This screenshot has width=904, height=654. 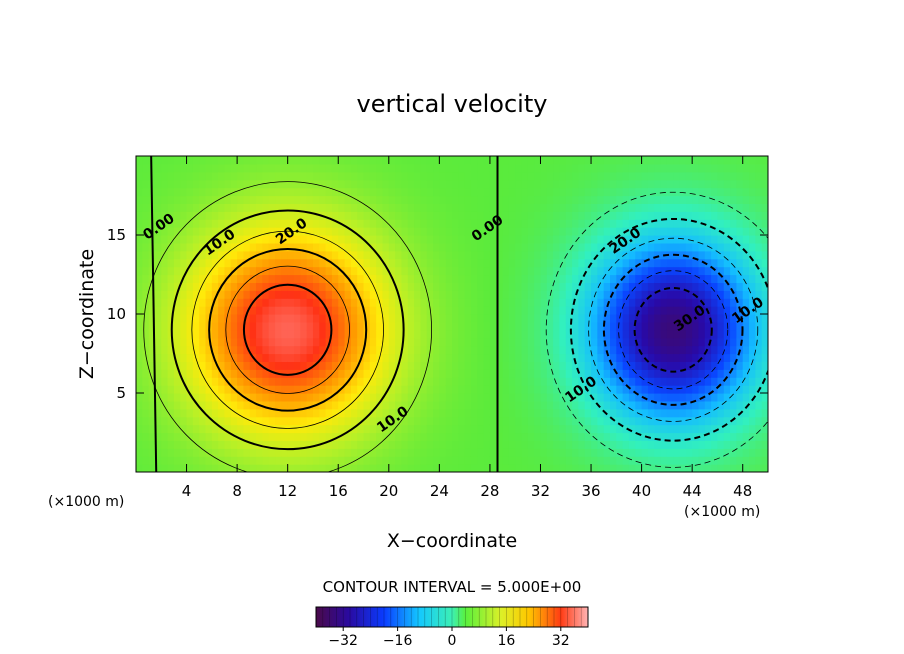 I want to click on x-tick-label: 12, so click(x=287, y=491).